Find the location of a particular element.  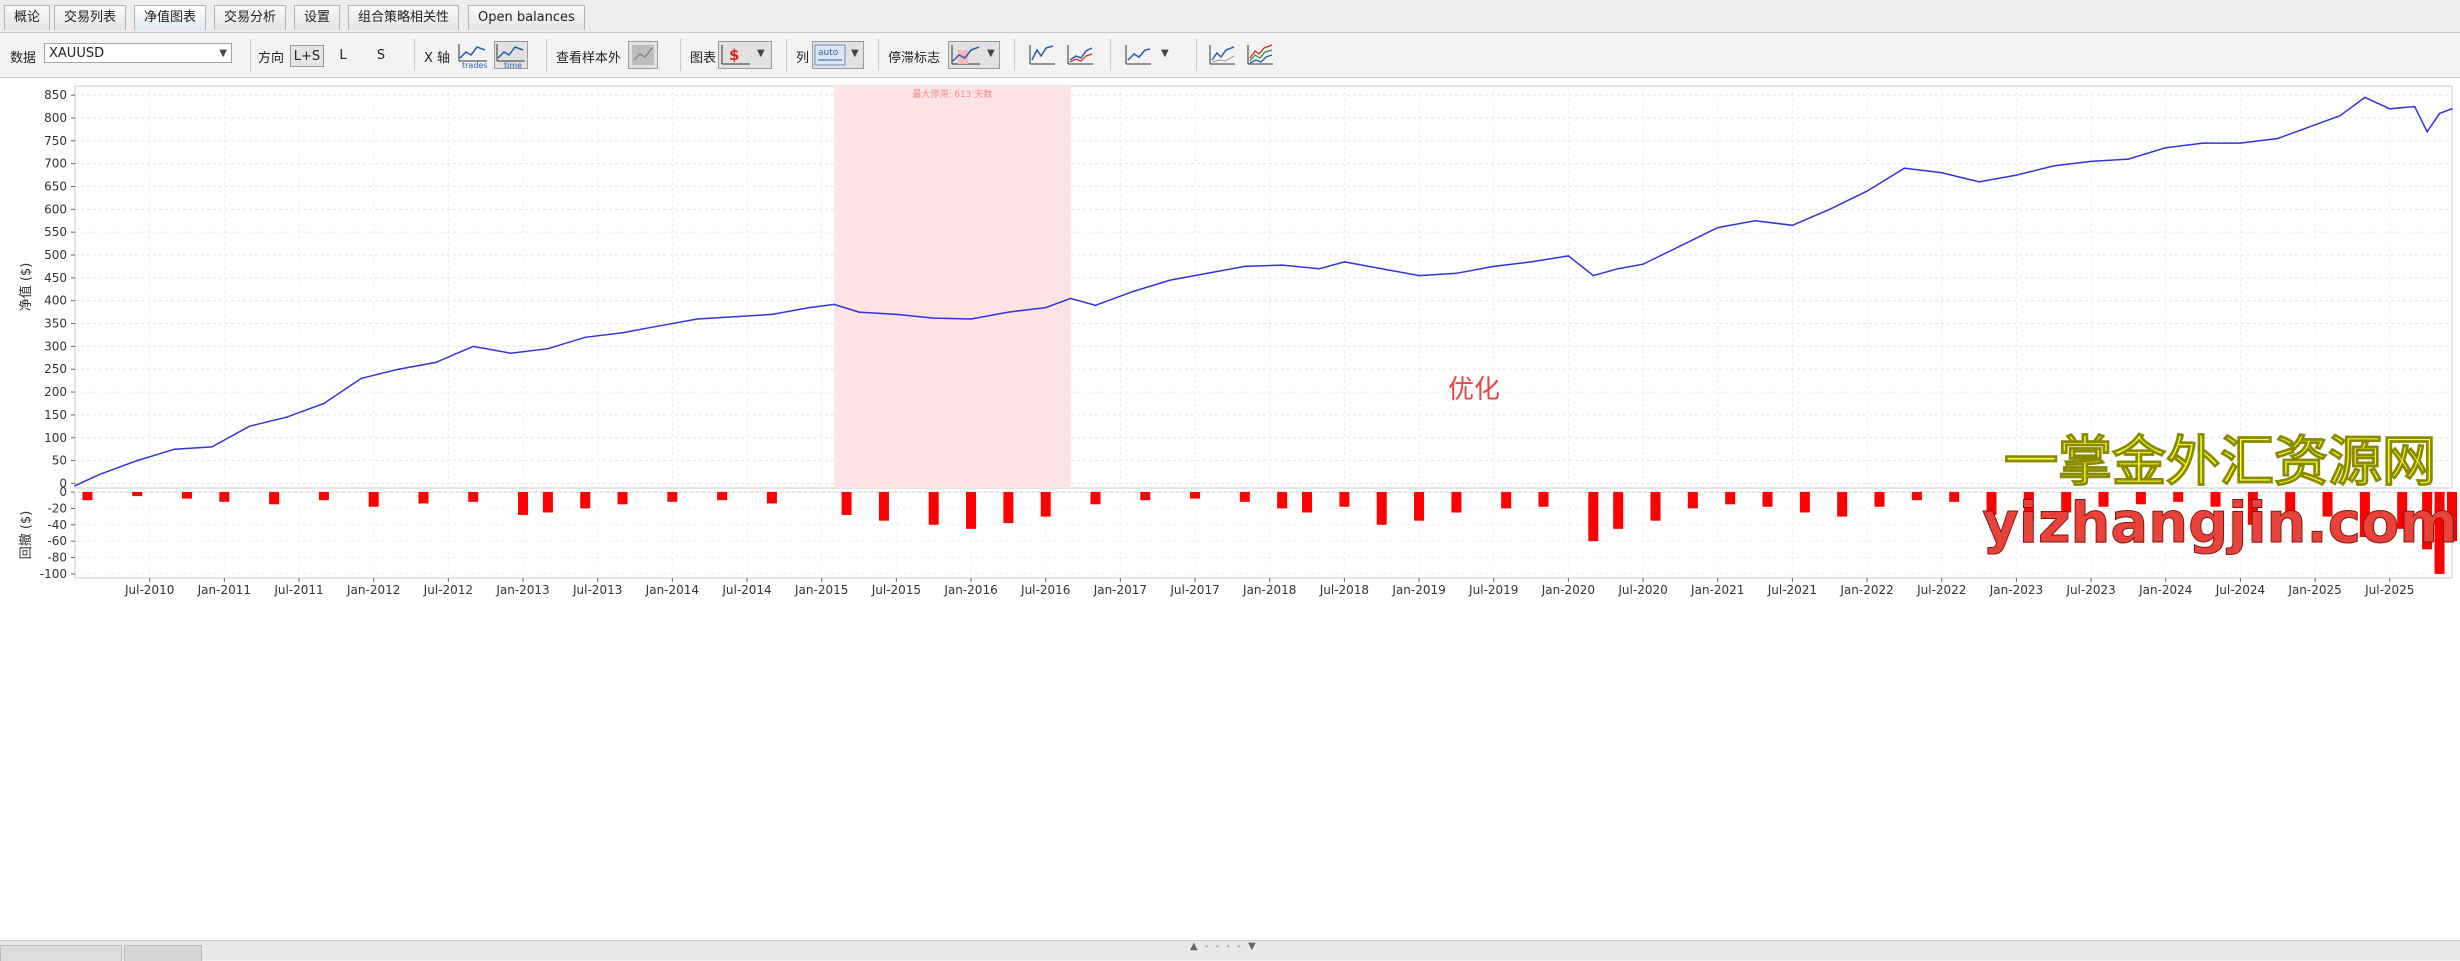

tab-equity-chart: 净值图表 is located at coordinates (170, 17).